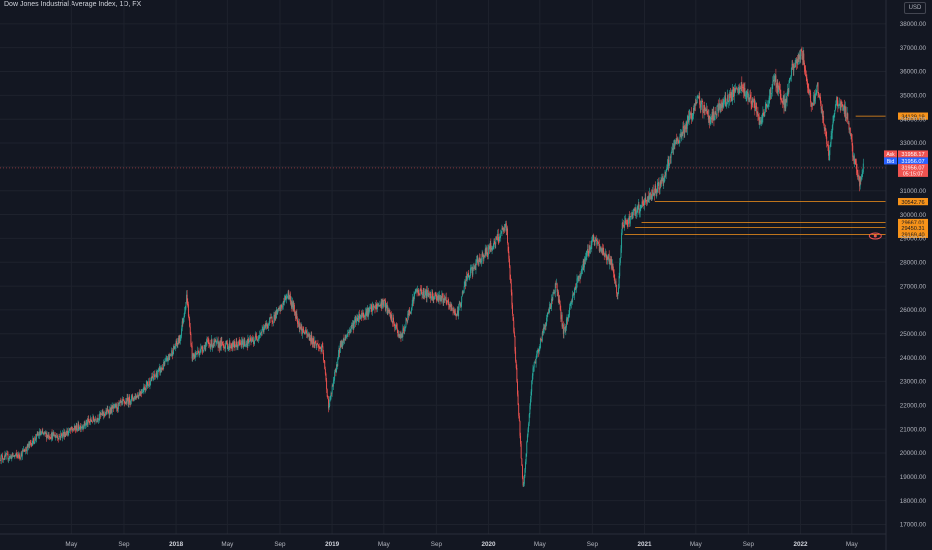 This screenshot has height=550, width=932. Describe the element at coordinates (913, 334) in the screenshot. I see `y-tick-label: 25000.00` at that location.